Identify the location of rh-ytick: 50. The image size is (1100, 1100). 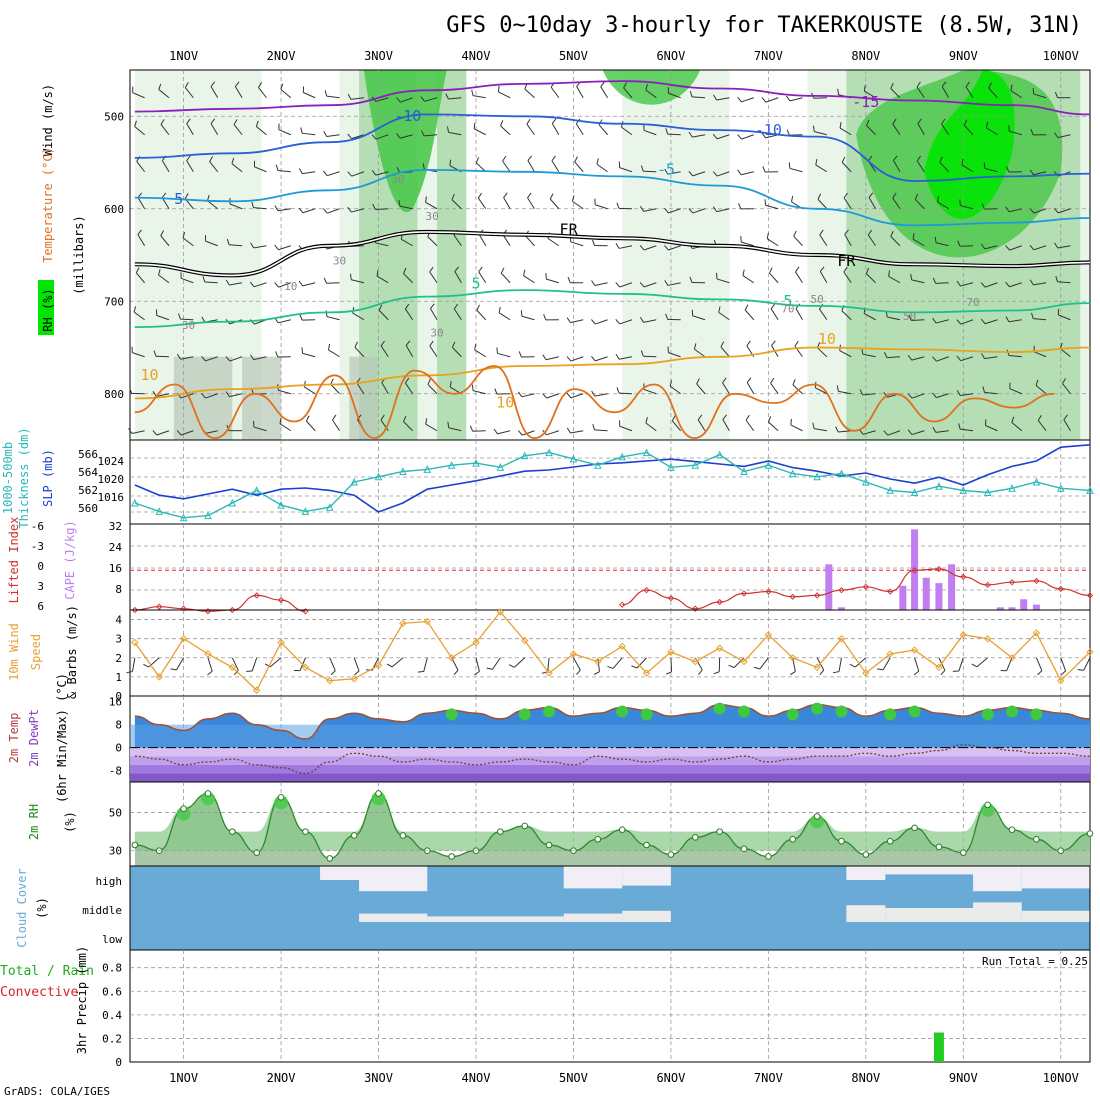
(115, 813).